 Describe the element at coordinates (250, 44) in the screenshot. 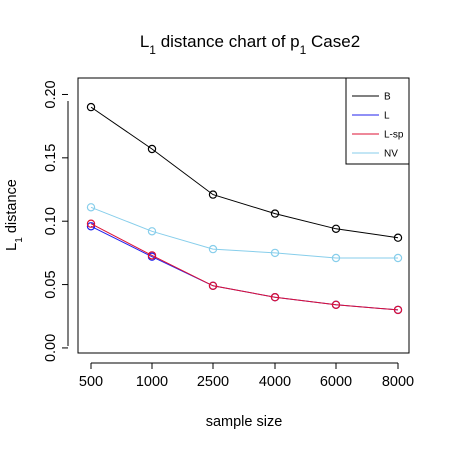

I see `chart-title: L1 distance chart of p1 Case2` at that location.